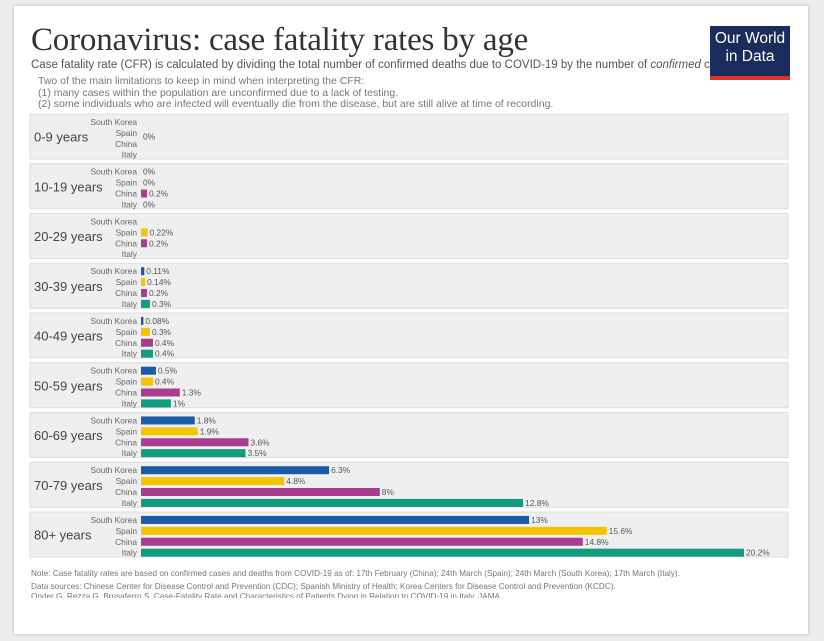  I want to click on country-label-60-69-years-italy: Italy, so click(130, 453).